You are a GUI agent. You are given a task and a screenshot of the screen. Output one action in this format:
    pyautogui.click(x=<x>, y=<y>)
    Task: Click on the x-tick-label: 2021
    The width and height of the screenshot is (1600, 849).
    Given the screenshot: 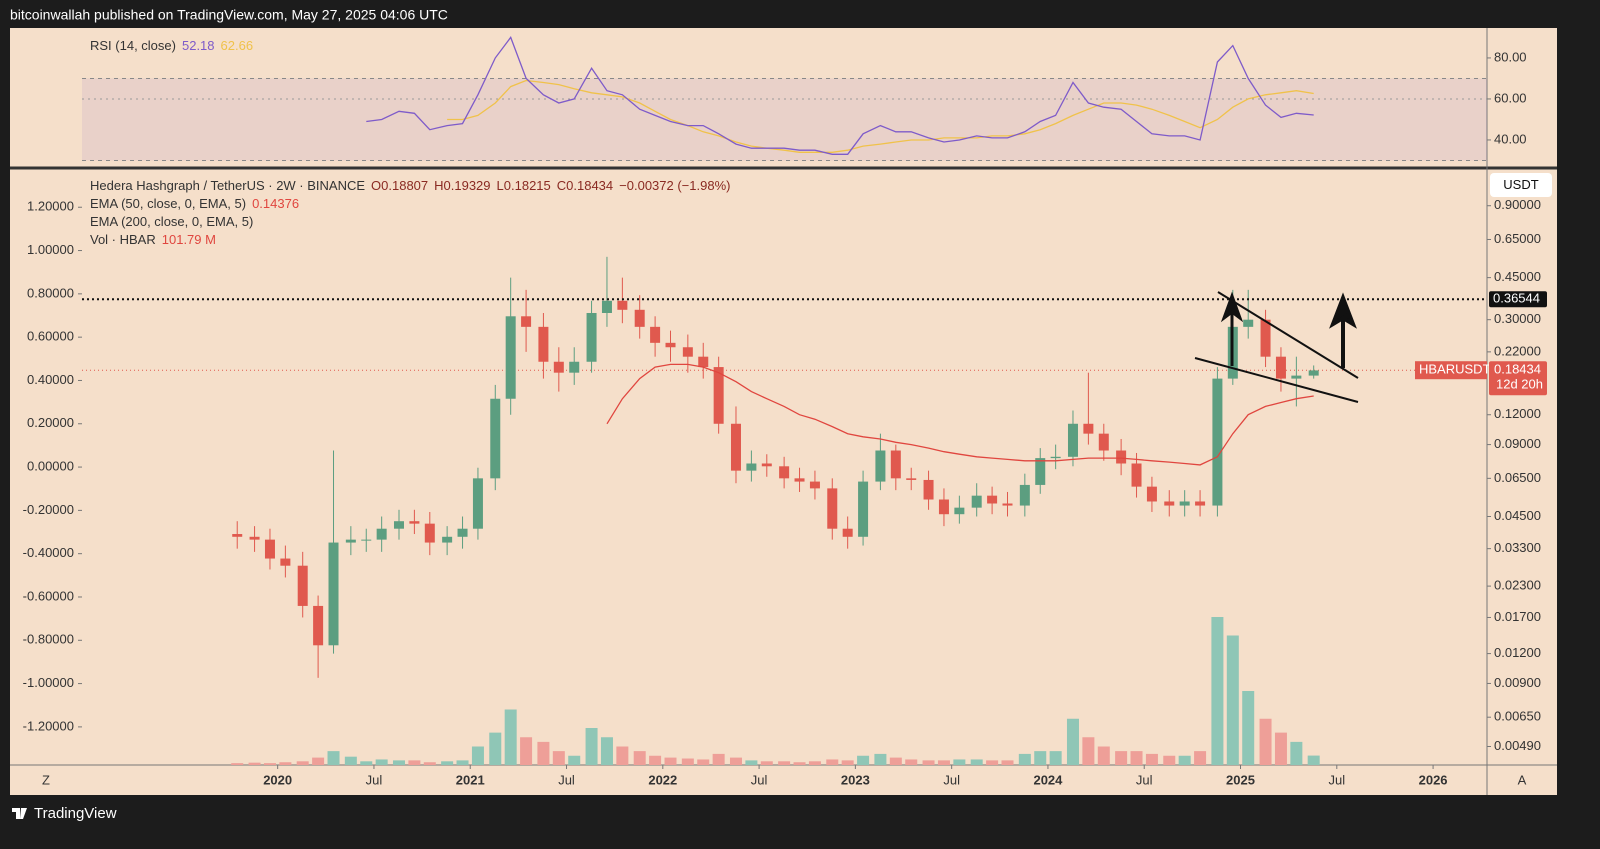 What is the action you would take?
    pyautogui.click(x=470, y=779)
    